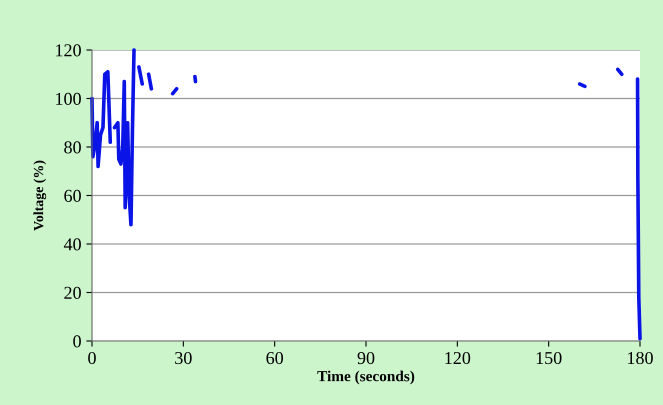 The width and height of the screenshot is (663, 405). Describe the element at coordinates (183, 358) in the screenshot. I see `x-tick-label: 30` at that location.